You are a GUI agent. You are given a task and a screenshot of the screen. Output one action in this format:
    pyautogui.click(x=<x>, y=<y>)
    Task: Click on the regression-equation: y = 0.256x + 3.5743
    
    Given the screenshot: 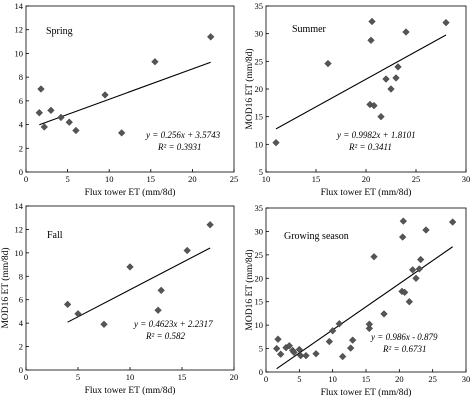 What is the action you would take?
    pyautogui.click(x=183, y=135)
    